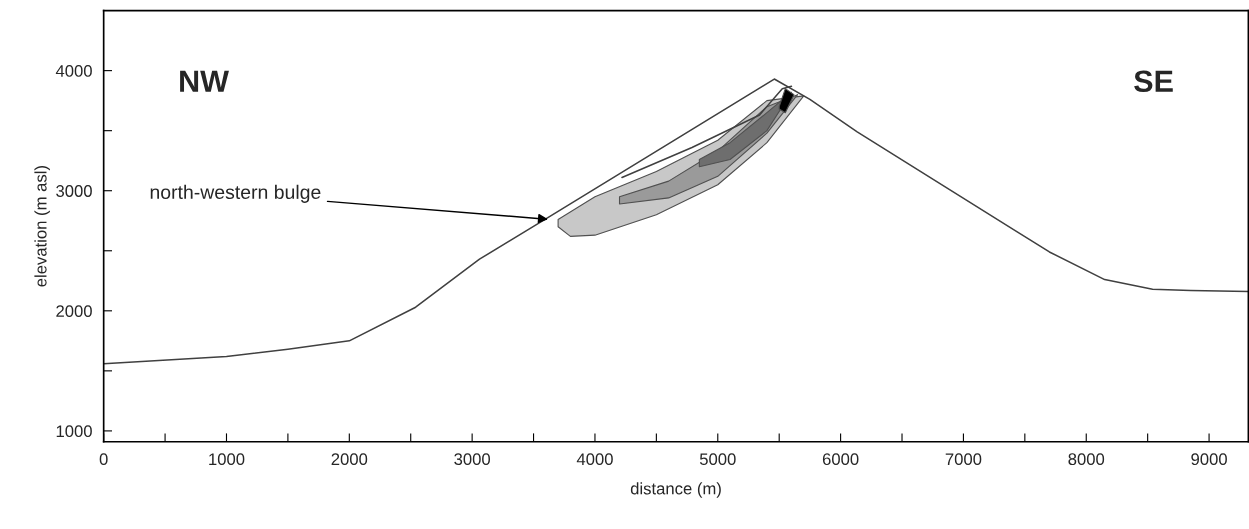 The width and height of the screenshot is (1249, 529). Describe the element at coordinates (73, 71) in the screenshot. I see `y-tick-label: 4000` at that location.